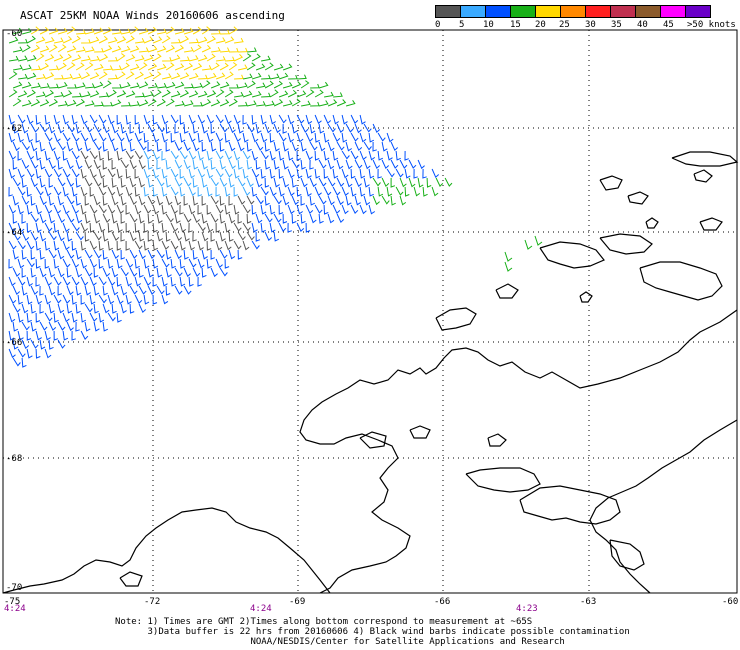 The height and width of the screenshot is (650, 740). Describe the element at coordinates (668, 25) in the screenshot. I see `legend-label: 45` at that location.